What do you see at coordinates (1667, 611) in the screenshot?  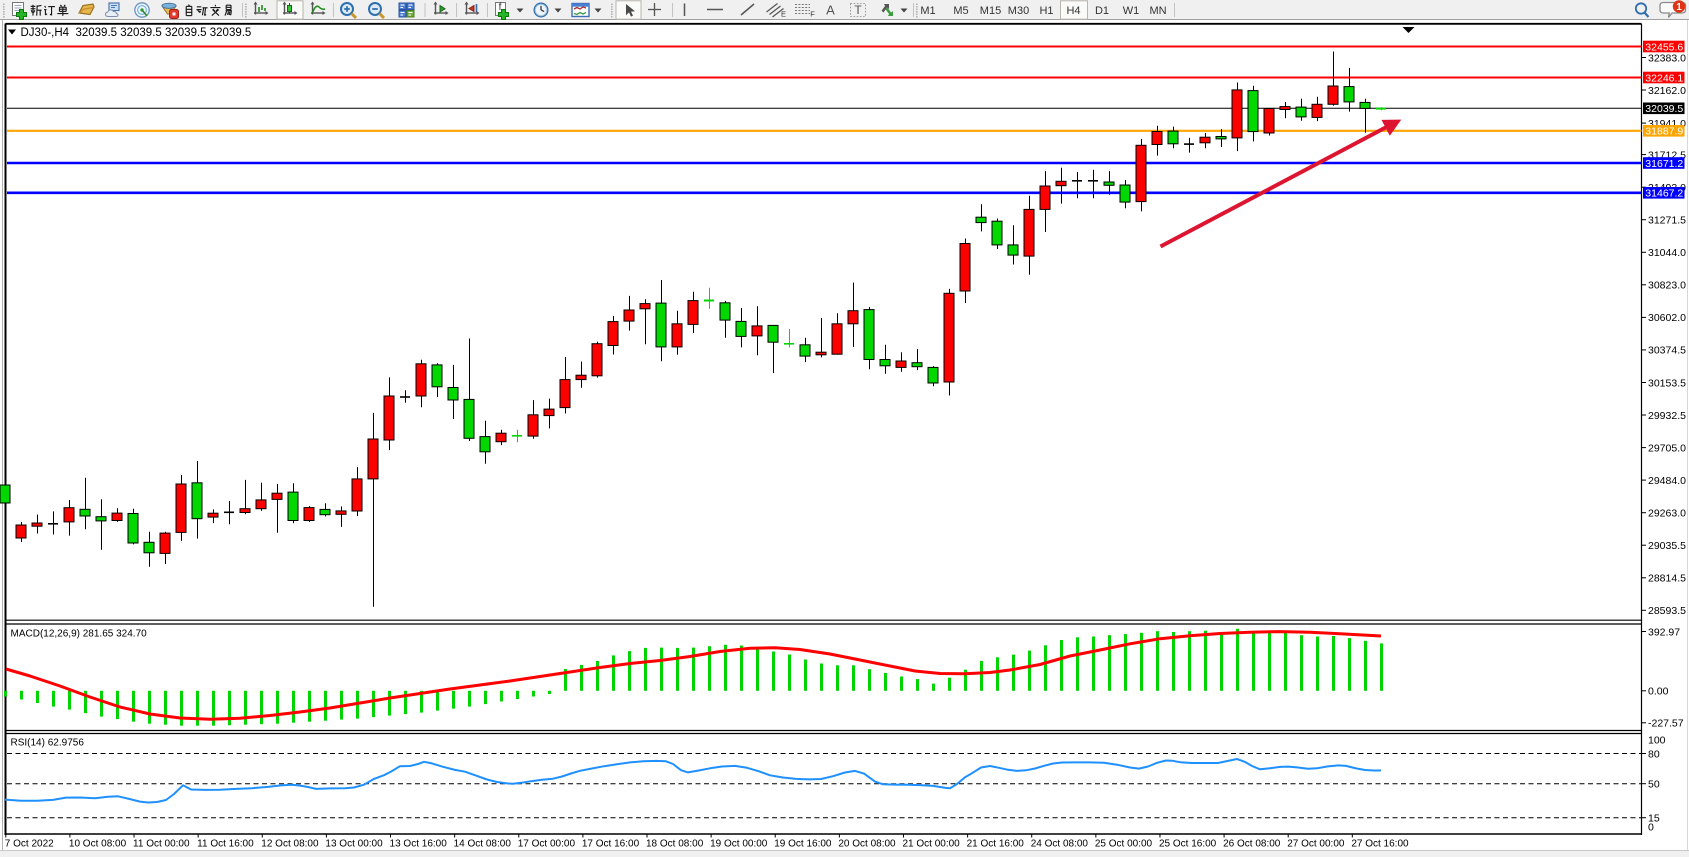 I see `svg-text: 28593.5` at bounding box center [1667, 611].